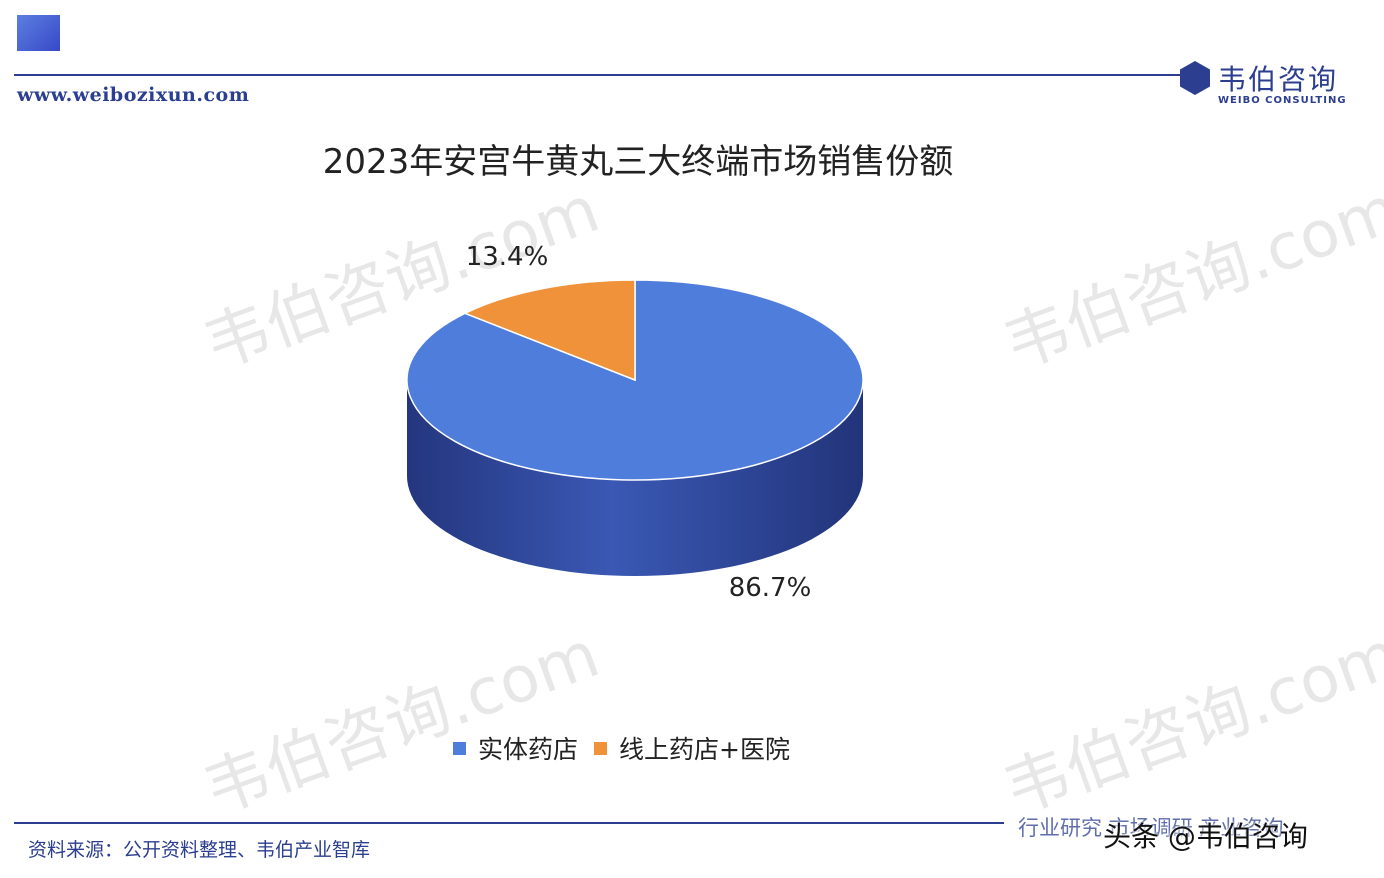 This screenshot has height=878, width=1384. I want to click on chart-legend: 实体药店 线上药店+医院, so click(629, 748).